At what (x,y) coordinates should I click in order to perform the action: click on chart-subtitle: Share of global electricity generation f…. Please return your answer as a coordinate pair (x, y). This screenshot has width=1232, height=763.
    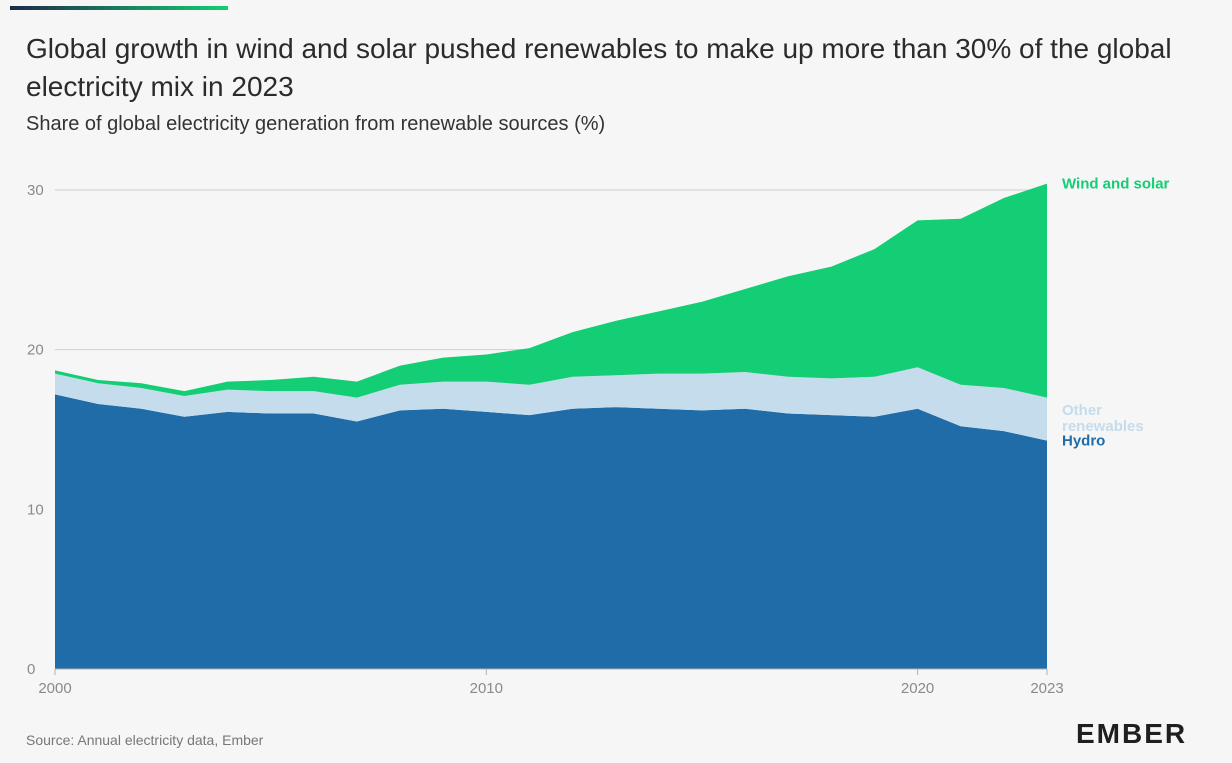
    Looking at the image, I should click on (316, 124).